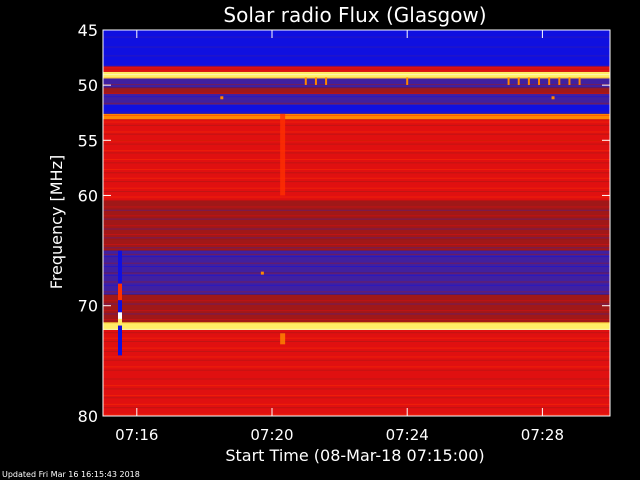  Describe the element at coordinates (71, 474) in the screenshot. I see `updated-timestamp: Updated Fri Mar 16 16:15:43 2018` at that location.